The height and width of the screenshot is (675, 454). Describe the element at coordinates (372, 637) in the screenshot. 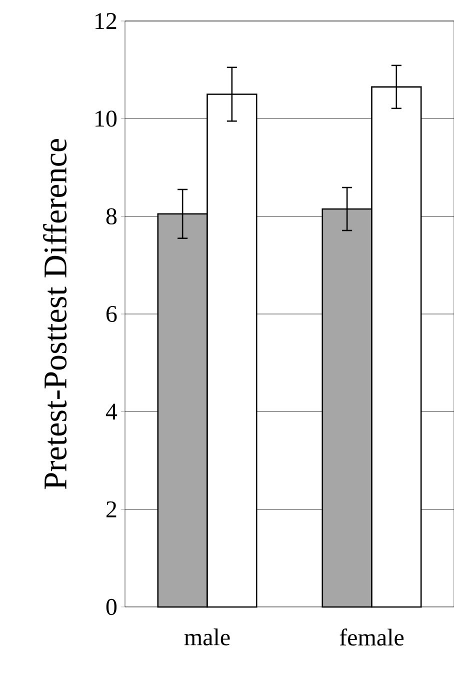

I see `x-tick-label: female` at that location.